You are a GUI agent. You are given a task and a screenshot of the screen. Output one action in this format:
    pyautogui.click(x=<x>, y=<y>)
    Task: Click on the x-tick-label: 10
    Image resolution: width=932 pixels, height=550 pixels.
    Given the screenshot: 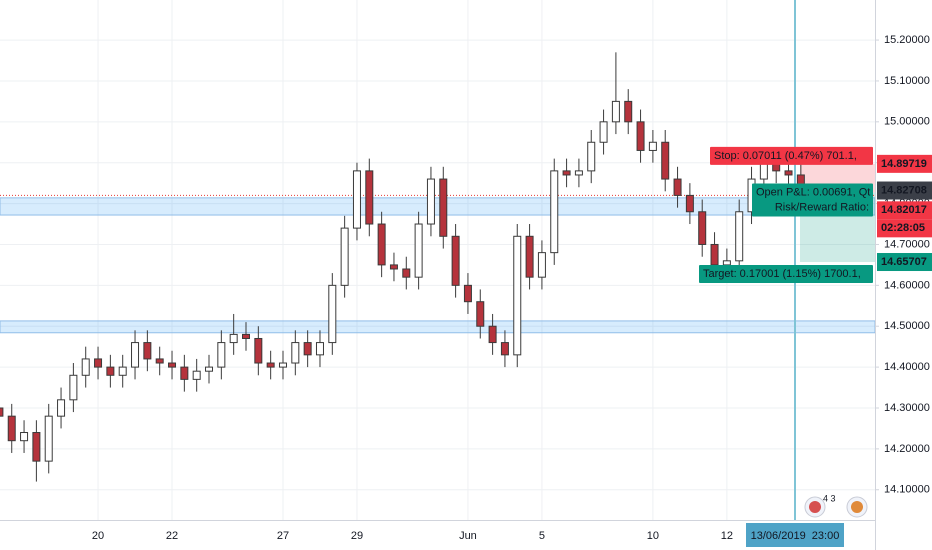 What is the action you would take?
    pyautogui.click(x=653, y=536)
    